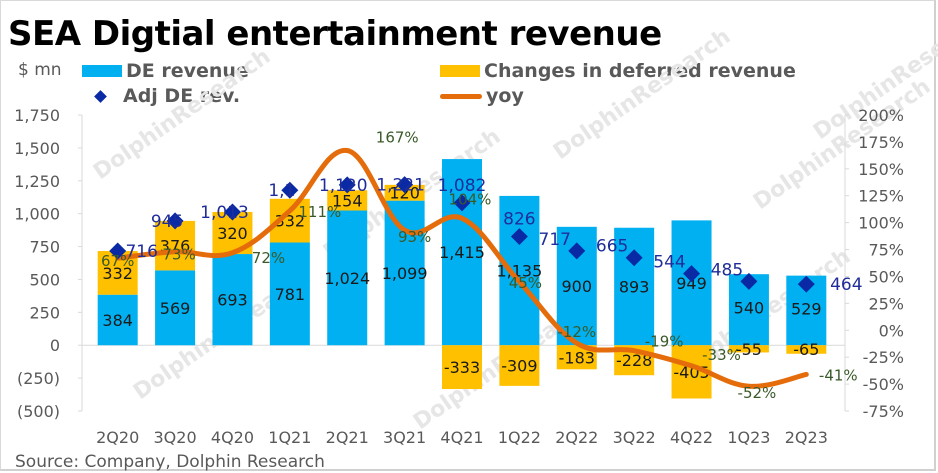  What do you see at coordinates (232, 300) in the screenshot?
I see `label-de-revenue: 693` at bounding box center [232, 300].